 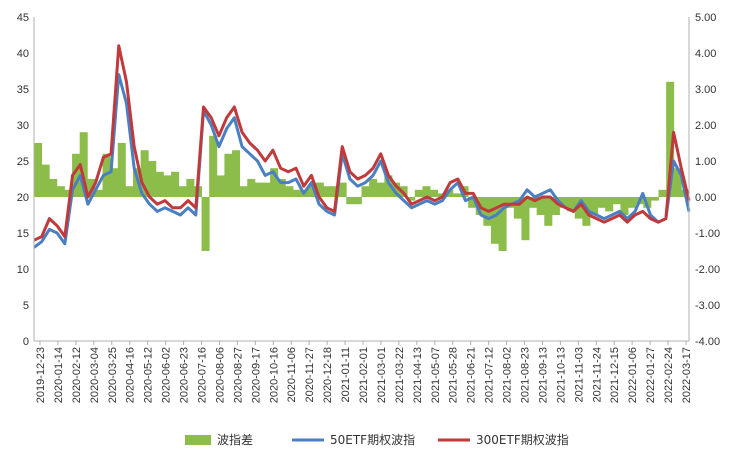 What do you see at coordinates (705, 90) in the screenshot?
I see `right-tick-label: 3.00` at bounding box center [705, 90].